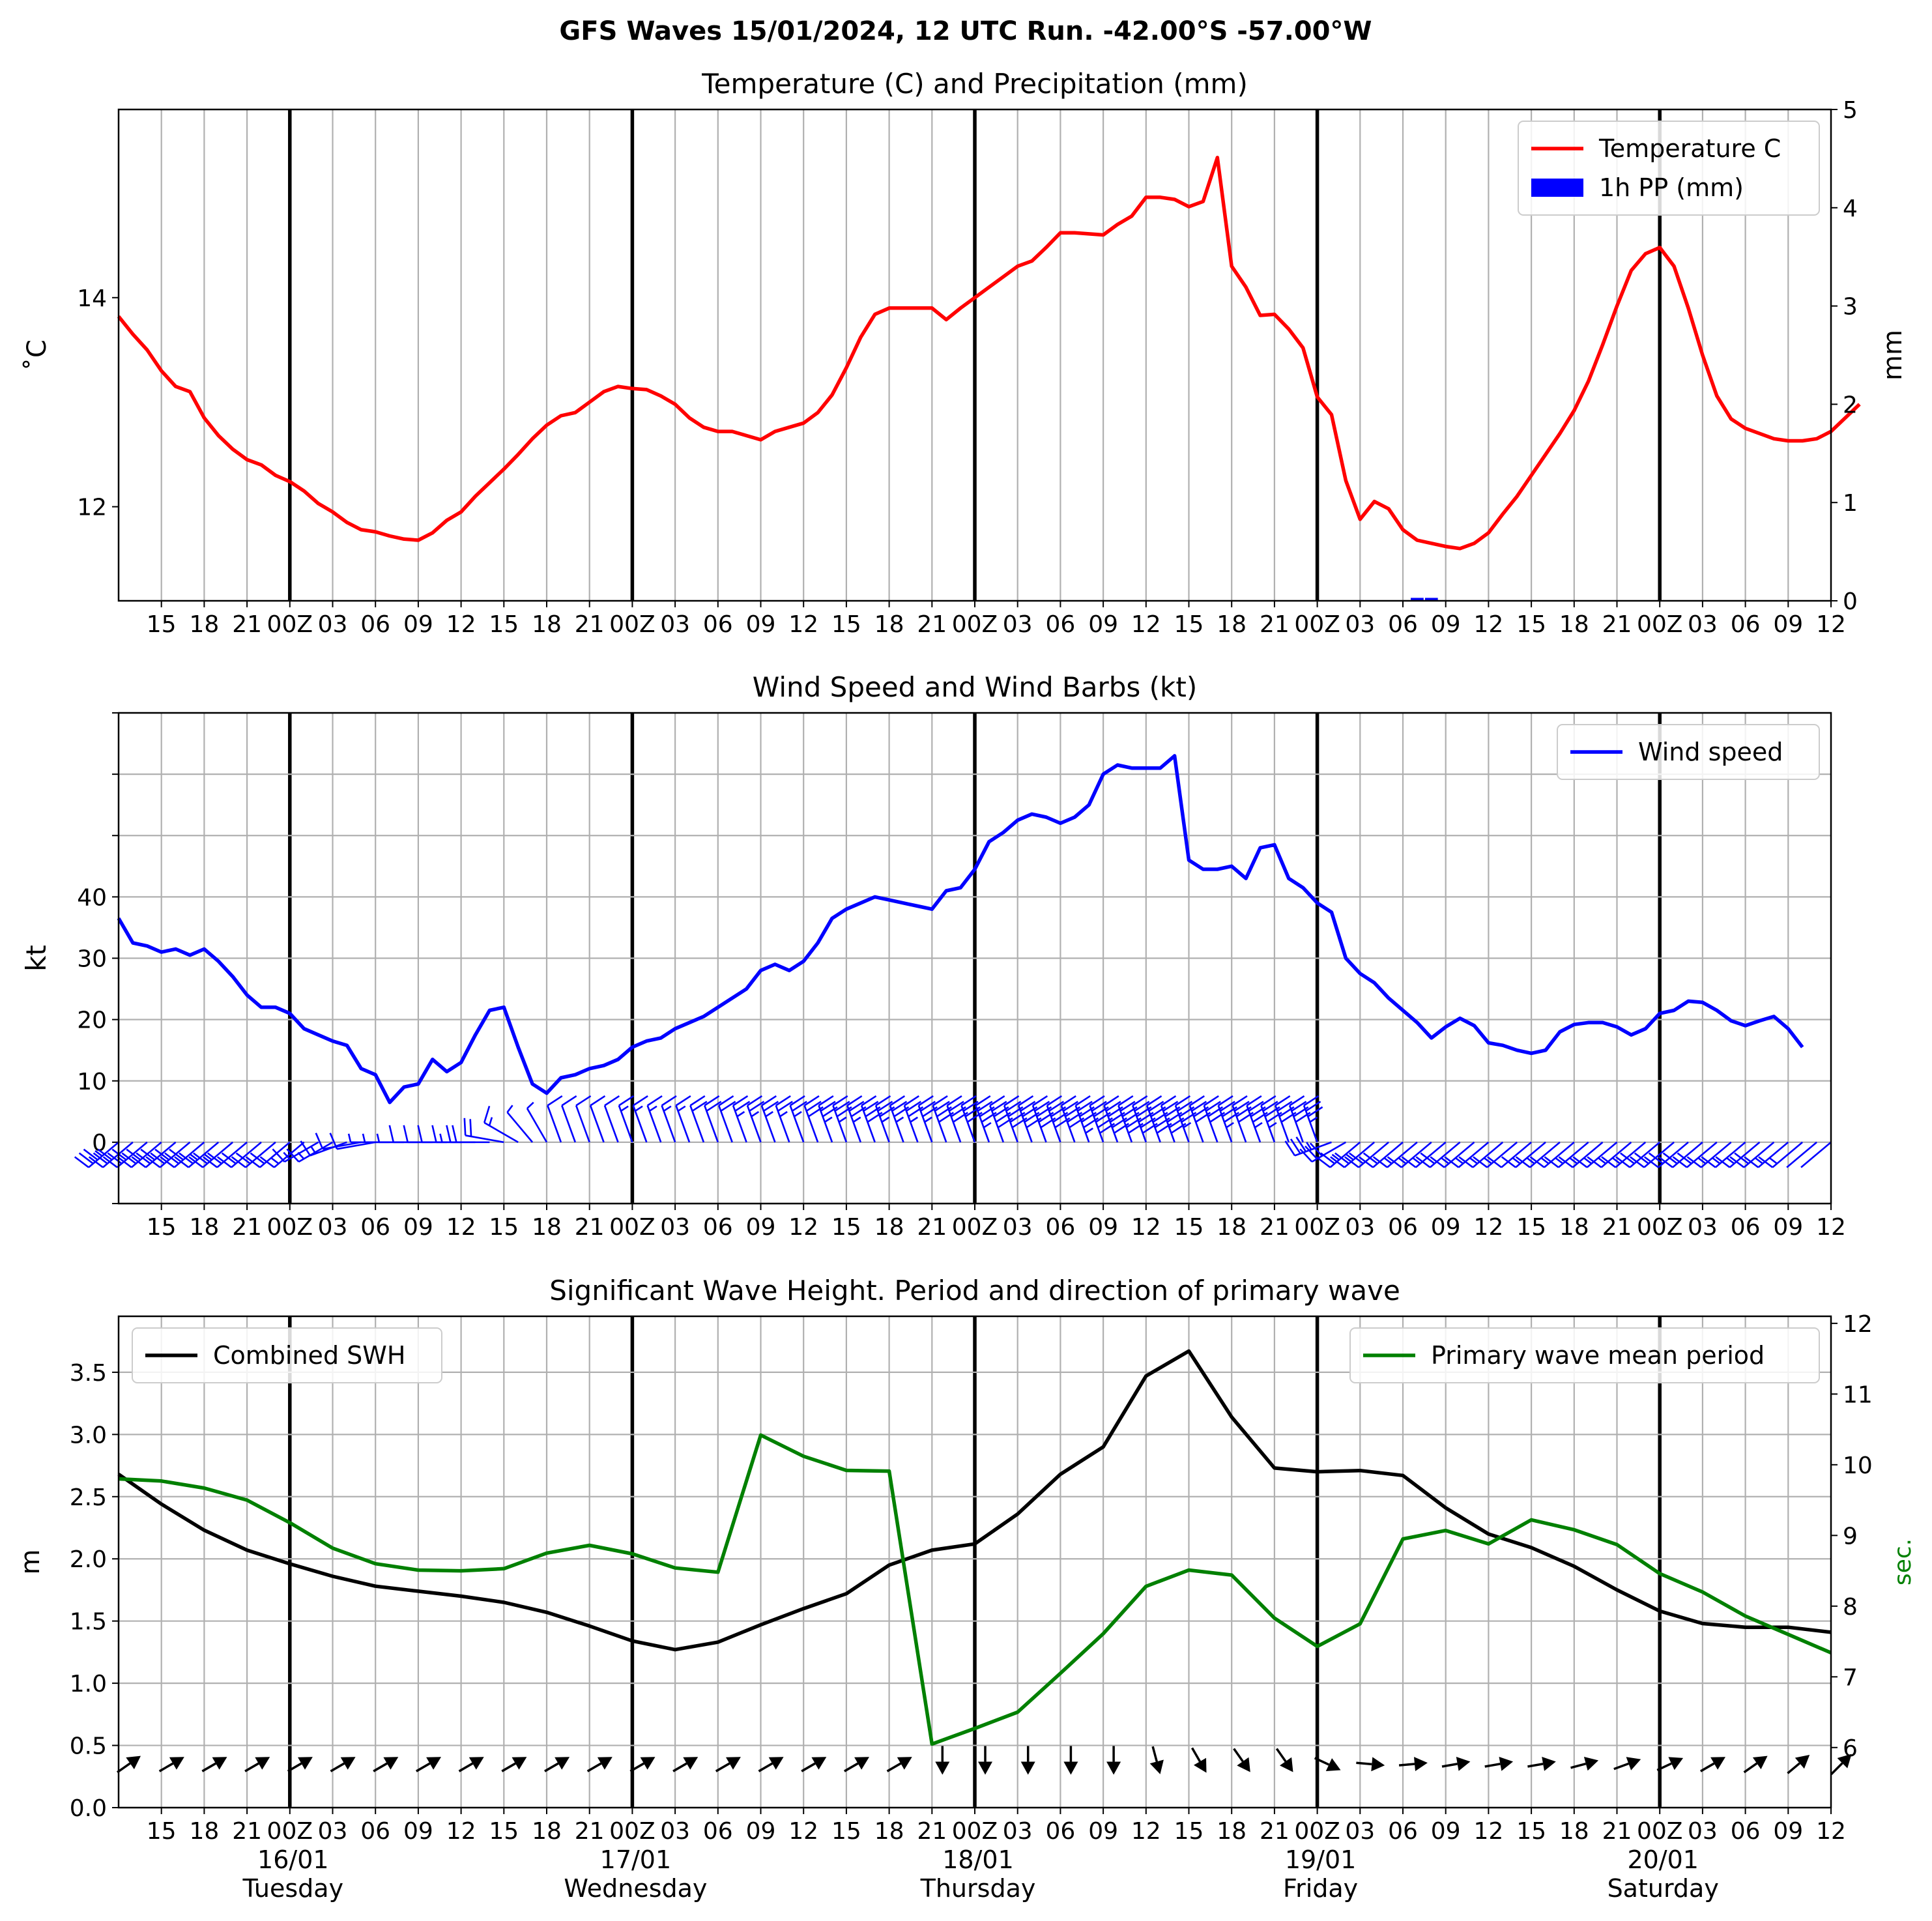 This screenshot has height=1921, width=1932. I want to click on day-date-label: 16/01, so click(293, 1859).